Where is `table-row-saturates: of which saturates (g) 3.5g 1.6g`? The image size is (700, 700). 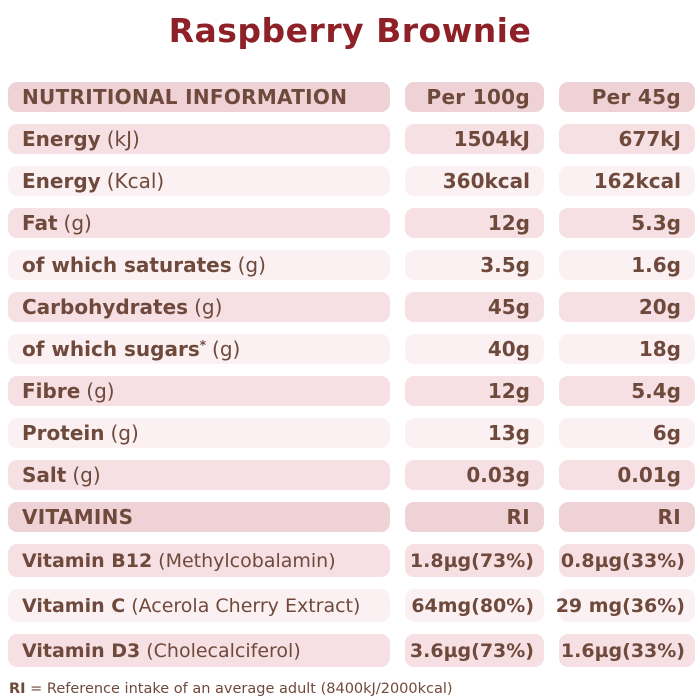 table-row-saturates: of which saturates (g) 3.5g 1.6g is located at coordinates (351, 265).